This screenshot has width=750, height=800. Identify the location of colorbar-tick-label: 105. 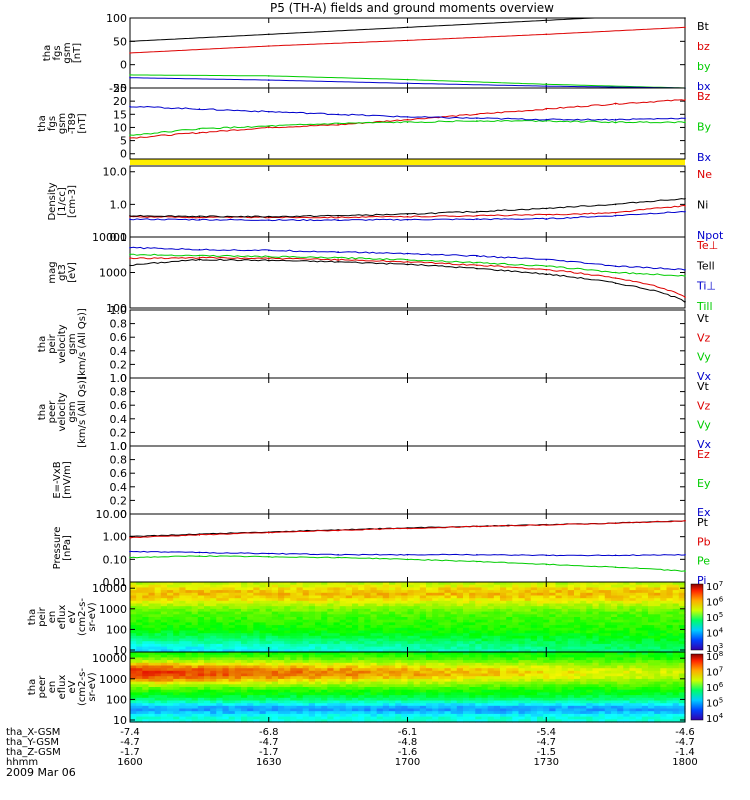
(714, 617).